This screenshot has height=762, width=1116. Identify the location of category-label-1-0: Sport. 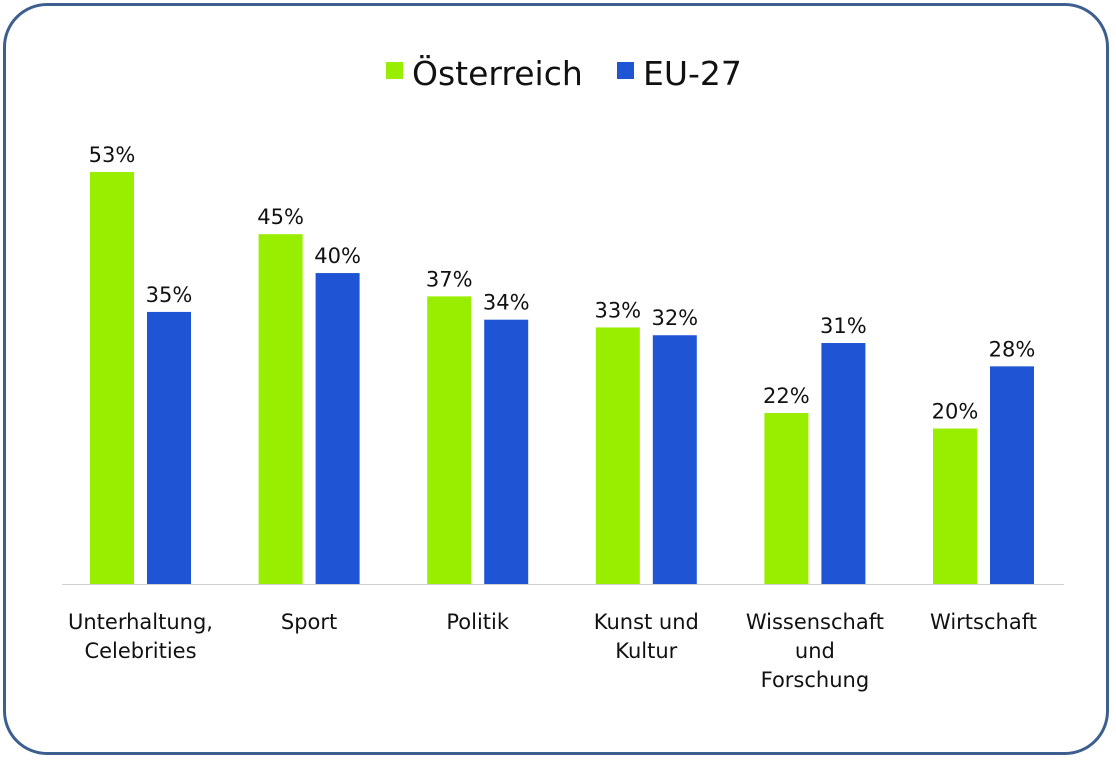
(309, 622).